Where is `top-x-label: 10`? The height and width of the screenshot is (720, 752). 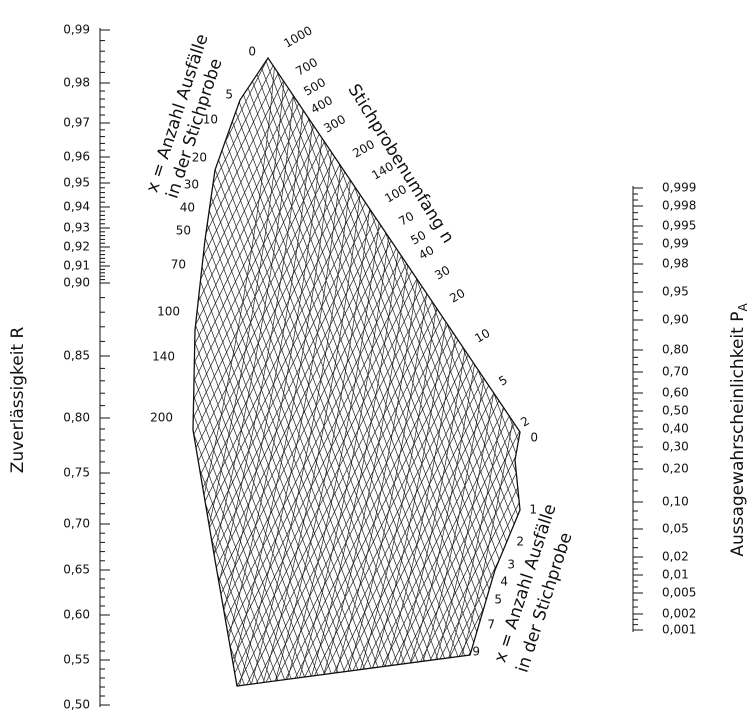 top-x-label: 10 is located at coordinates (210, 120).